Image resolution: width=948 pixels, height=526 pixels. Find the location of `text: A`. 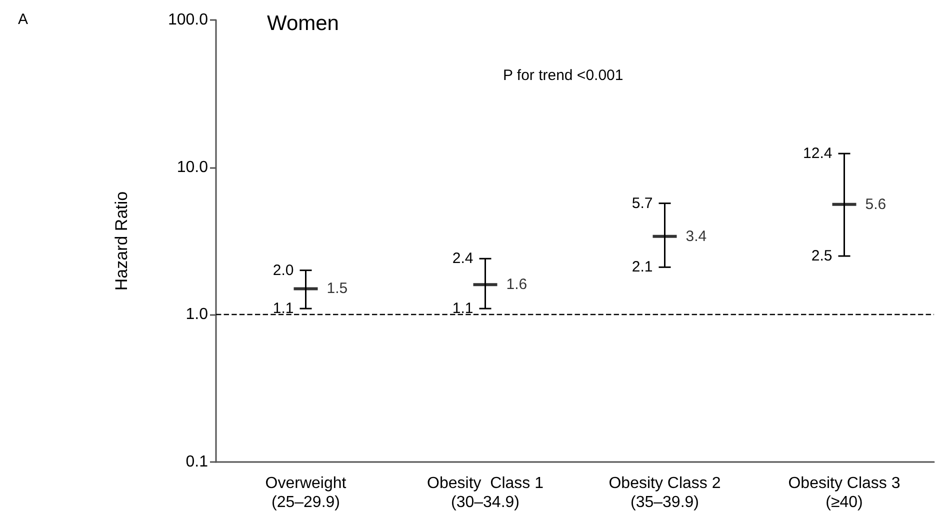

text: A is located at coordinates (23, 19).